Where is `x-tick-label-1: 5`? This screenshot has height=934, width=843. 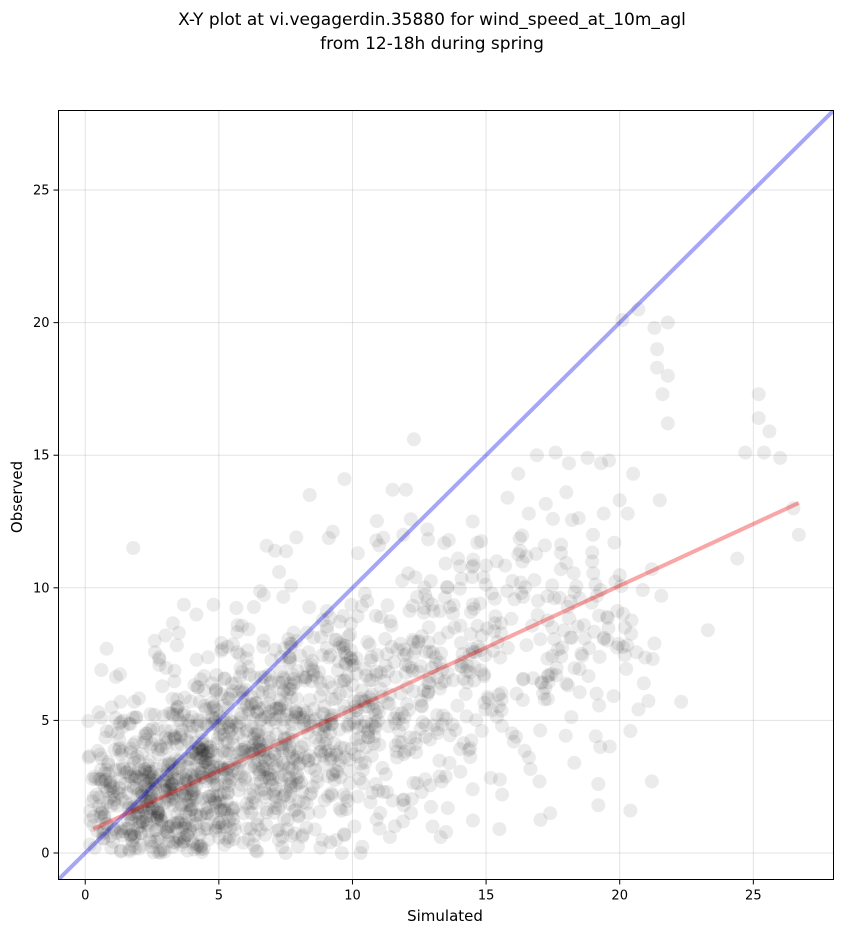
x-tick-label-1: 5 is located at coordinates (219, 896).